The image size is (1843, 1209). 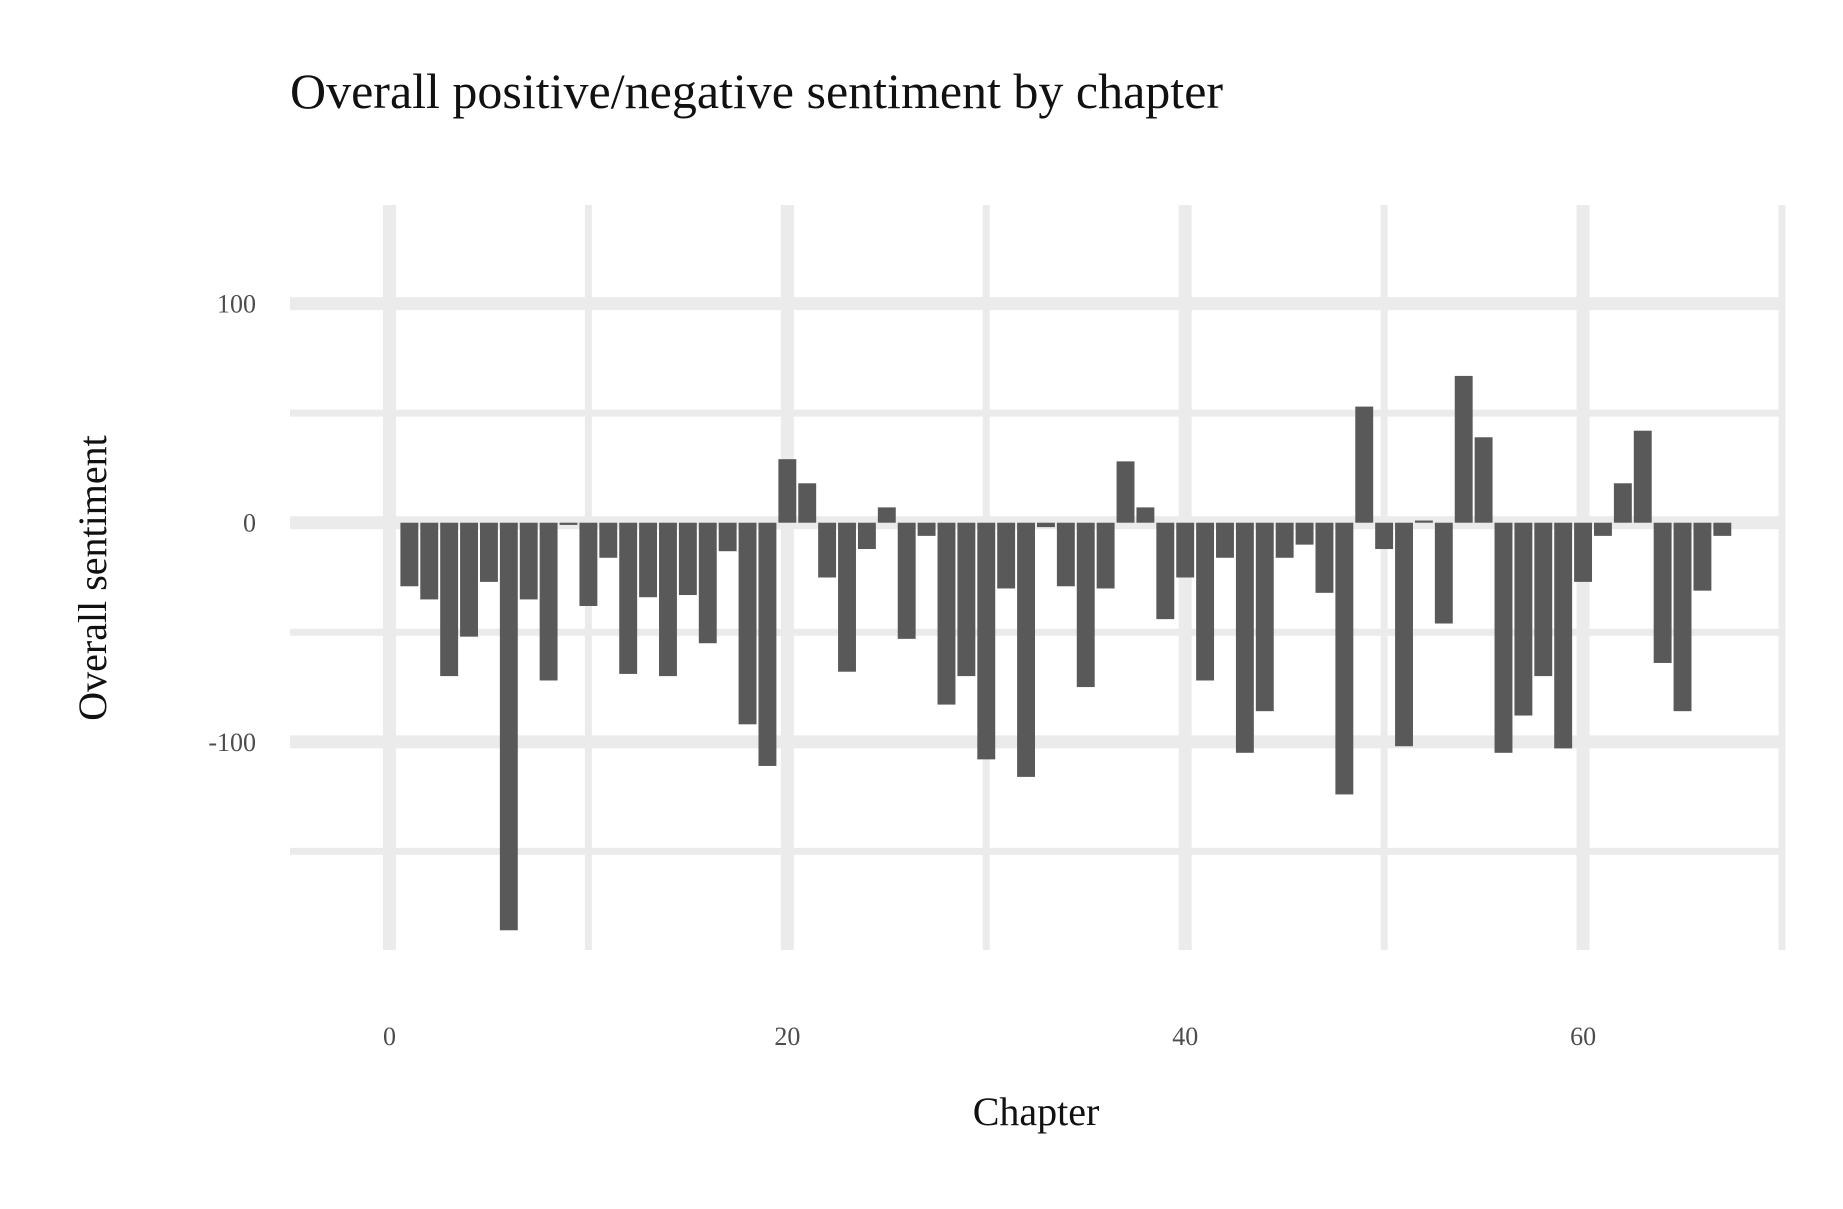 I want to click on x-tick-label: 20, so click(x=787, y=1036).